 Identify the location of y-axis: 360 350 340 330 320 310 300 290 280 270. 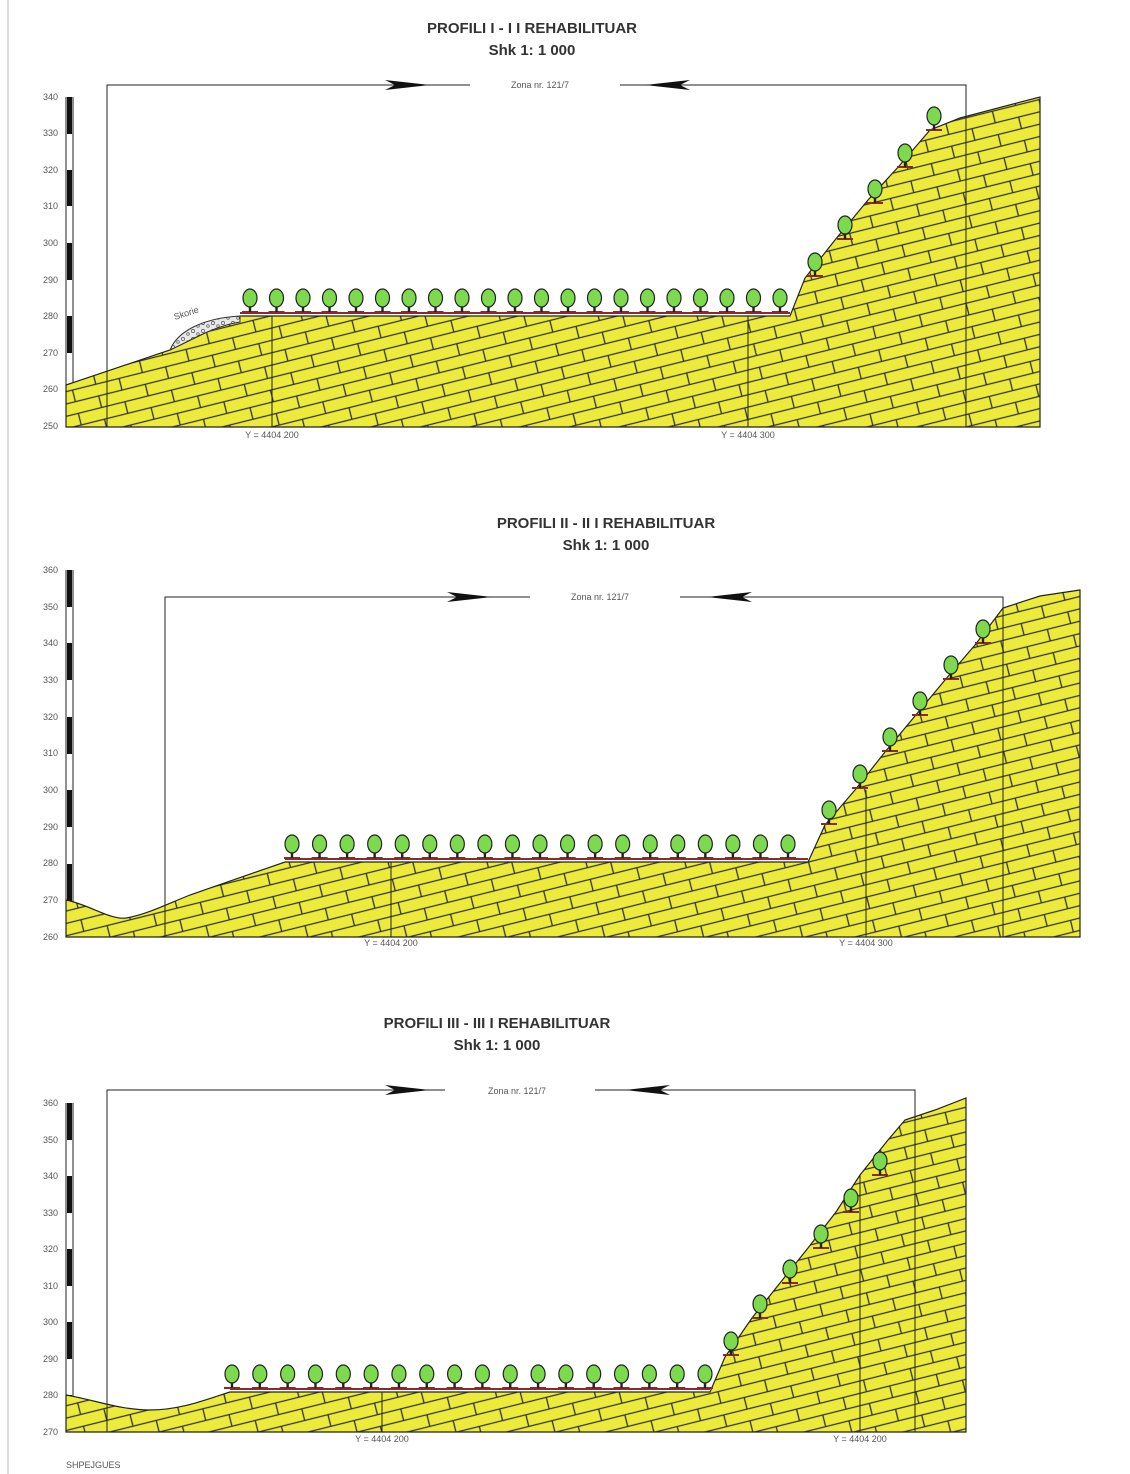
(58, 1267).